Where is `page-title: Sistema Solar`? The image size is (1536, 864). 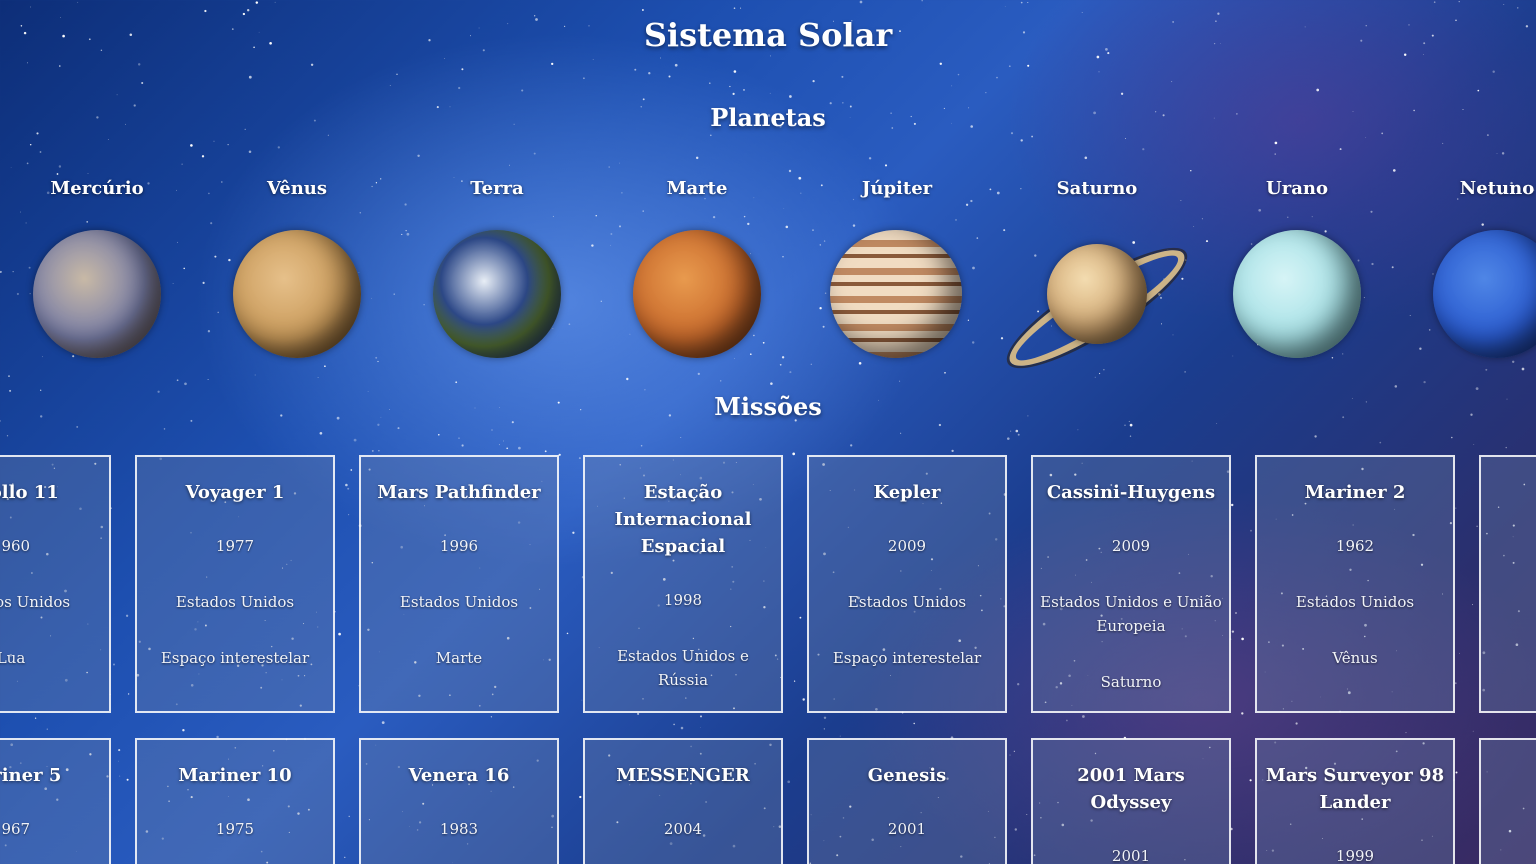 page-title: Sistema Solar is located at coordinates (768, 35).